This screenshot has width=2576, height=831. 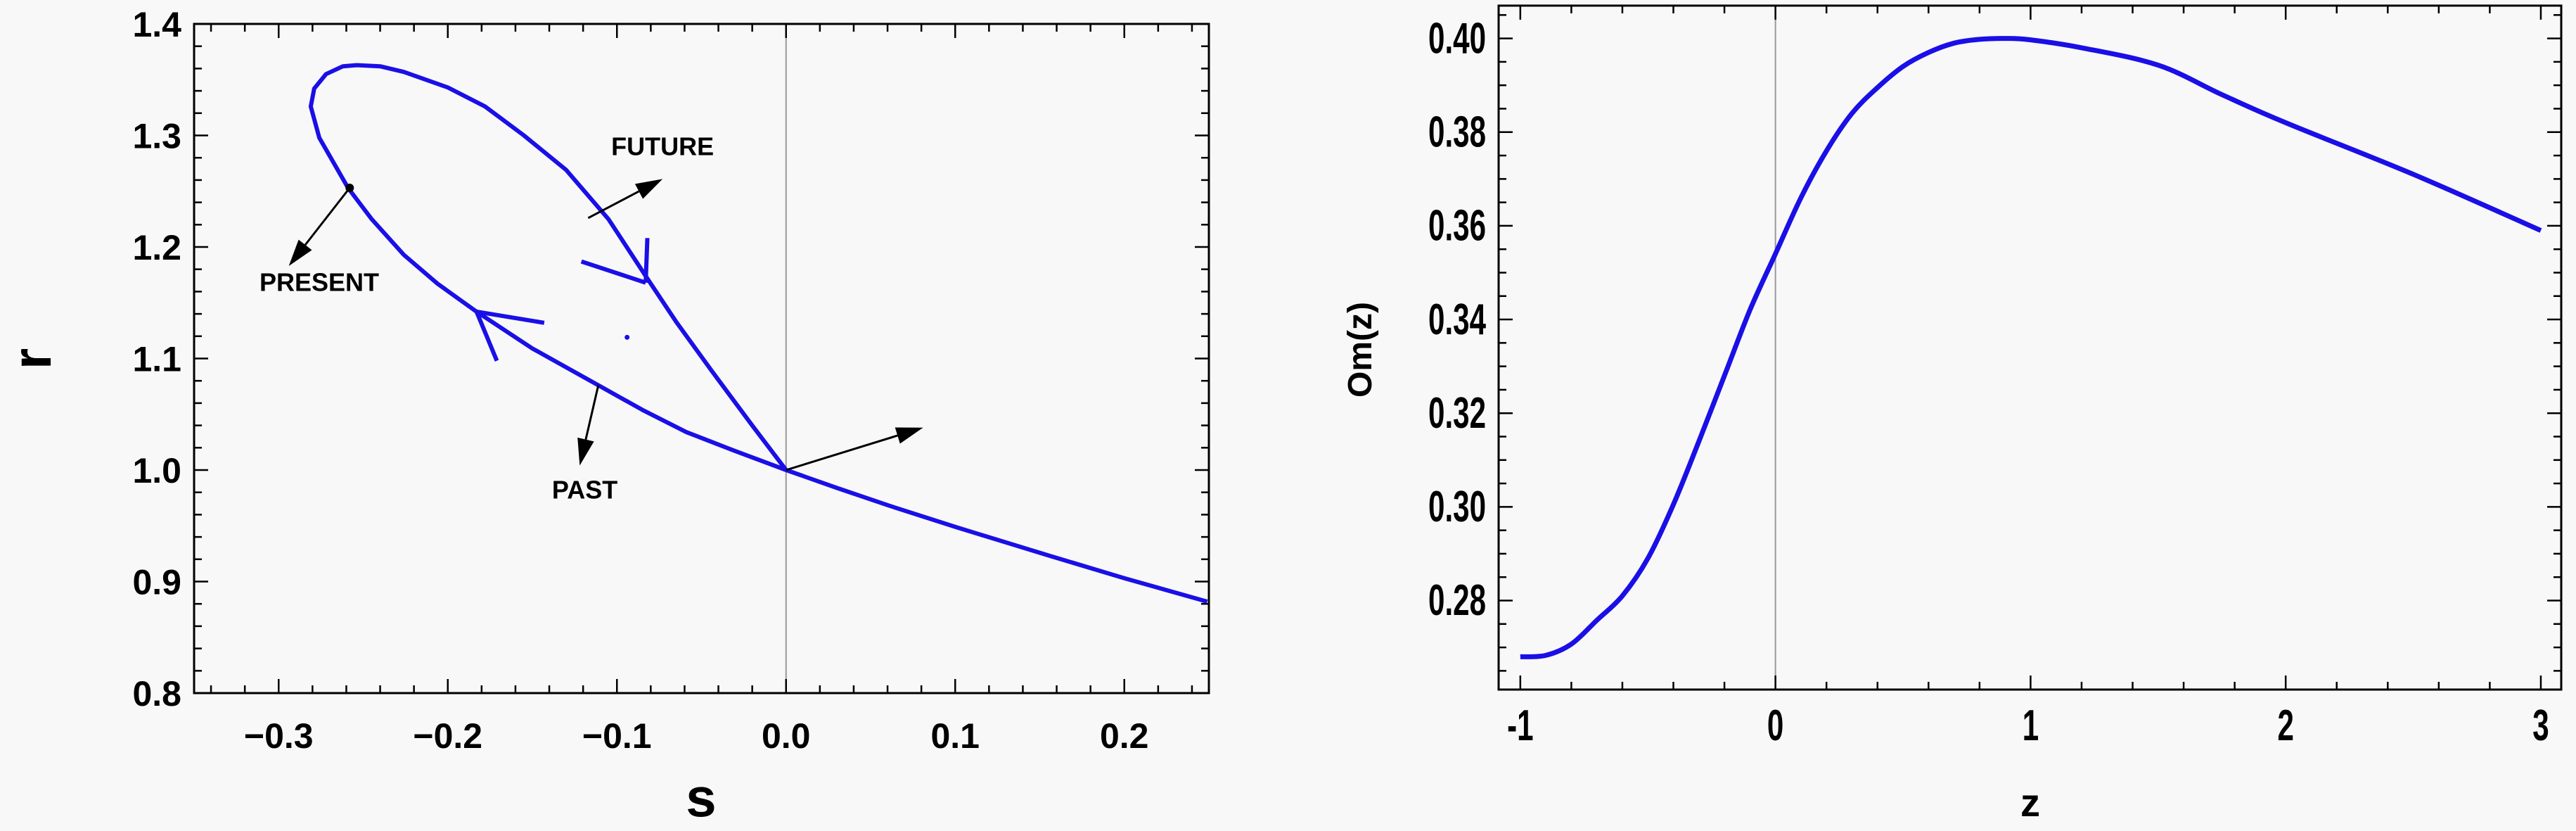 I want to click on y-tick-label: 0.28, so click(x=1457, y=600).